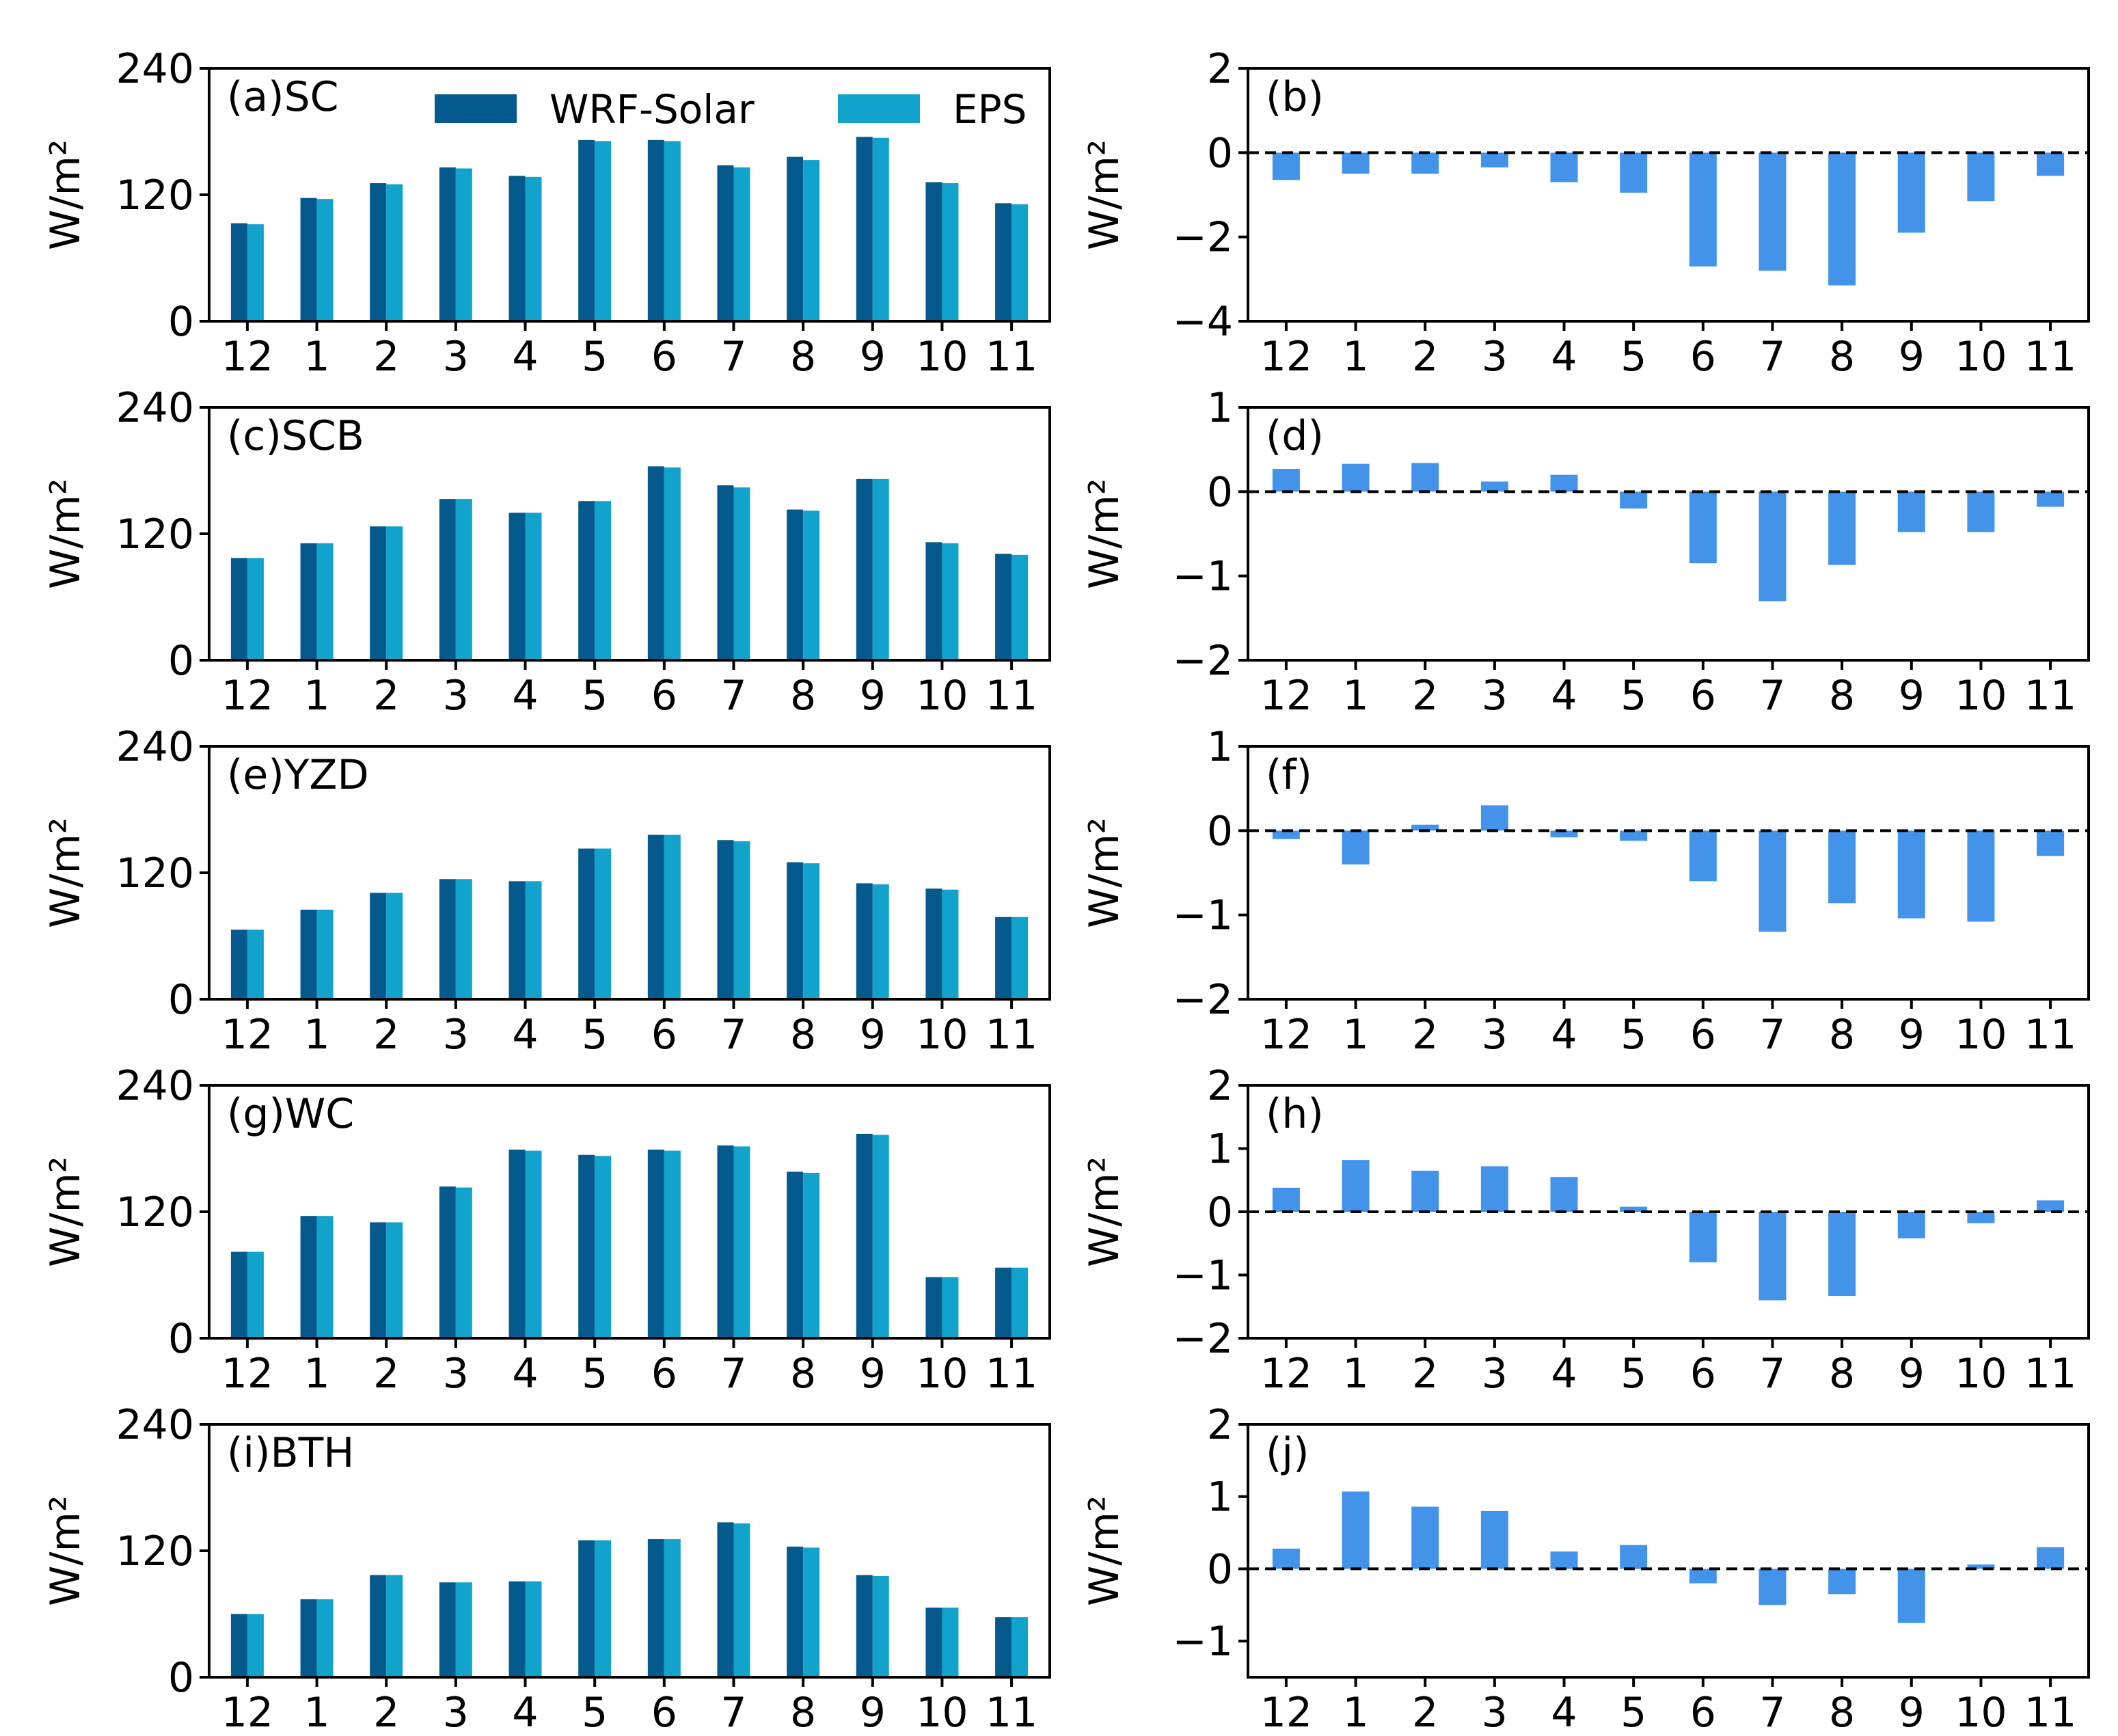 This screenshot has width=2118, height=1736. Describe the element at coordinates (1295, 436) in the screenshot. I see `panel-label: (d)` at that location.